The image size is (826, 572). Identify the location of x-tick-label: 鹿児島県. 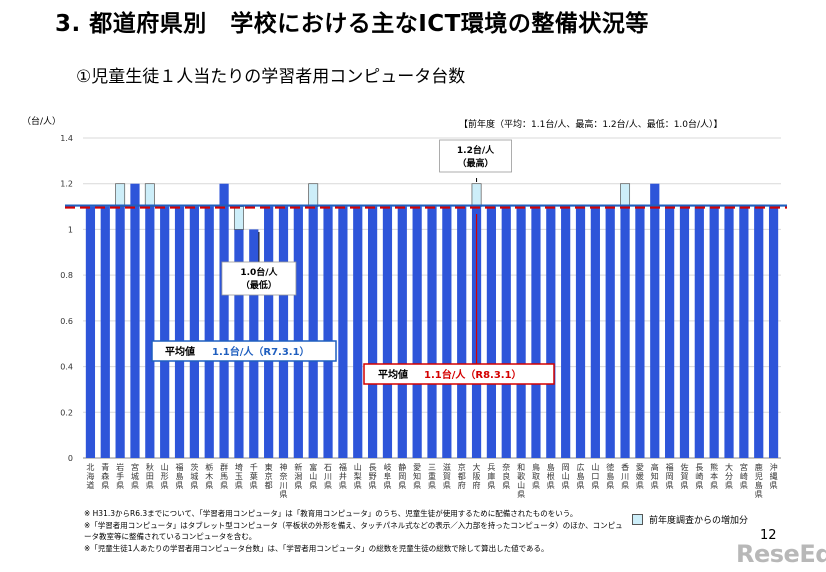
(759, 480).